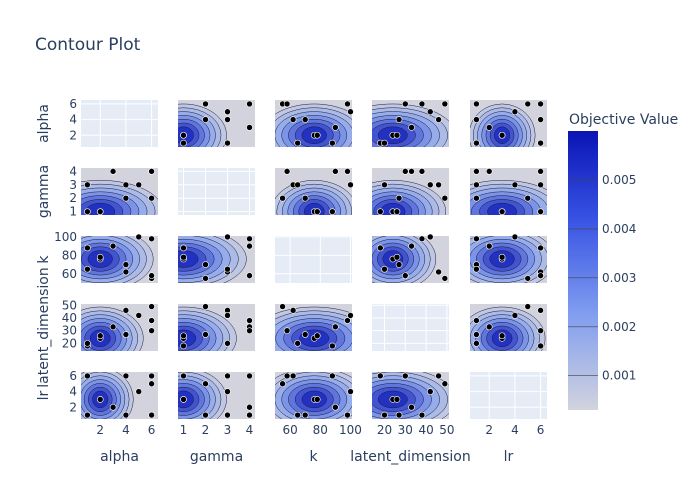  Describe the element at coordinates (44, 327) in the screenshot. I see `y-axis-title-latent_dimension: latent_dimension` at that location.